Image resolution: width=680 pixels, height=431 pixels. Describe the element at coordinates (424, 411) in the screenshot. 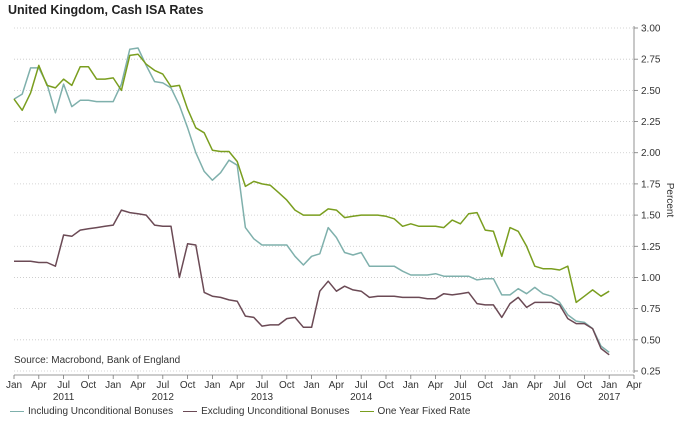

I see `legend-label: One Year Fixed Rate` at that location.